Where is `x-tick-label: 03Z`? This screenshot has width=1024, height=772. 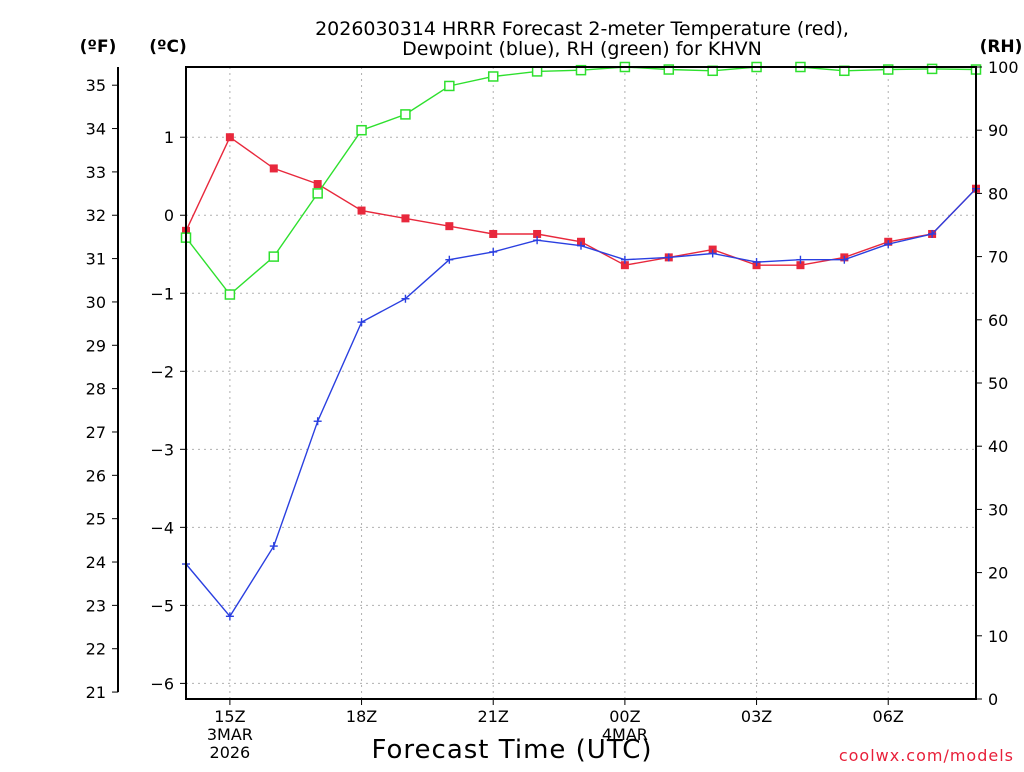
x-tick-label: 03Z is located at coordinates (756, 716).